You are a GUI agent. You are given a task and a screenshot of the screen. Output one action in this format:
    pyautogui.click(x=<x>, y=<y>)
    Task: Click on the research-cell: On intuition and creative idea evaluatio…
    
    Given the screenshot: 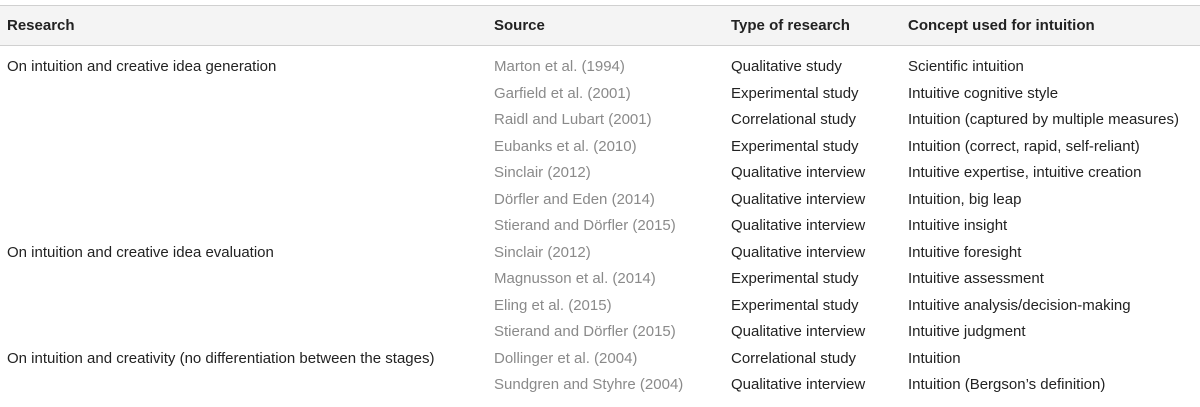 What is the action you would take?
    pyautogui.click(x=140, y=252)
    